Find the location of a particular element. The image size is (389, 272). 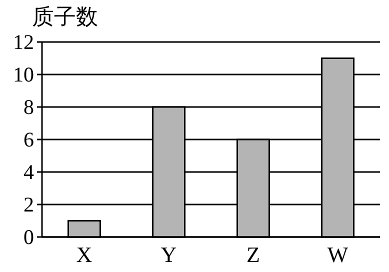

y-tick-label: 8 is located at coordinates (29, 107).